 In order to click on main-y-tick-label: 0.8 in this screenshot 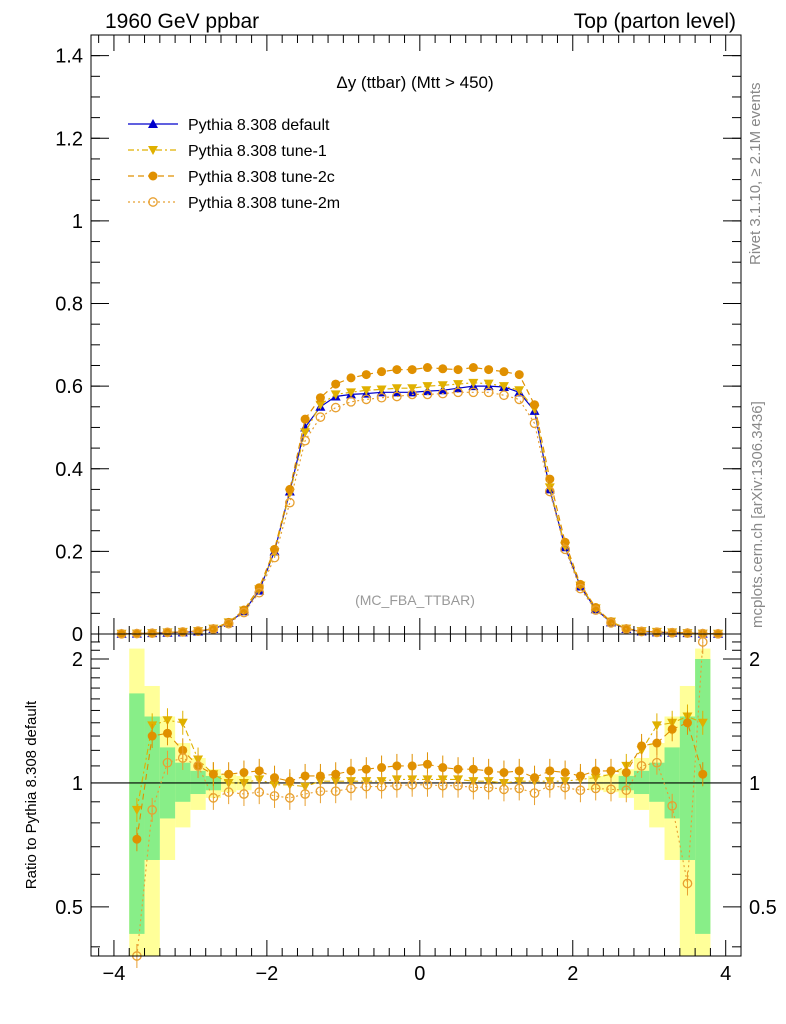, I will do `click(69, 305)`.